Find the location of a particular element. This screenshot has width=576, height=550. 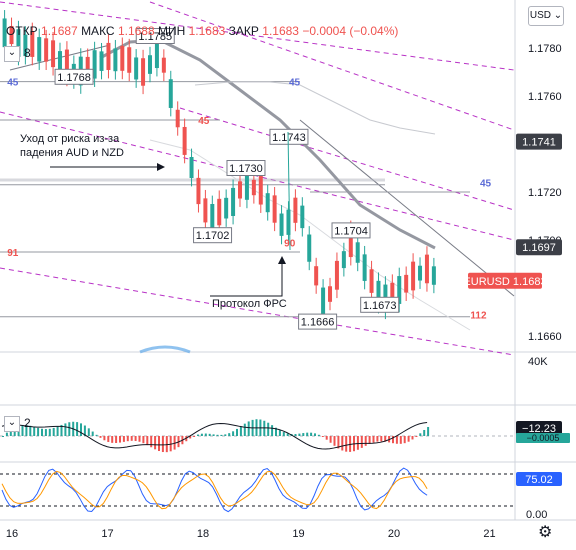

macd-badge is located at coordinates (539, 428).